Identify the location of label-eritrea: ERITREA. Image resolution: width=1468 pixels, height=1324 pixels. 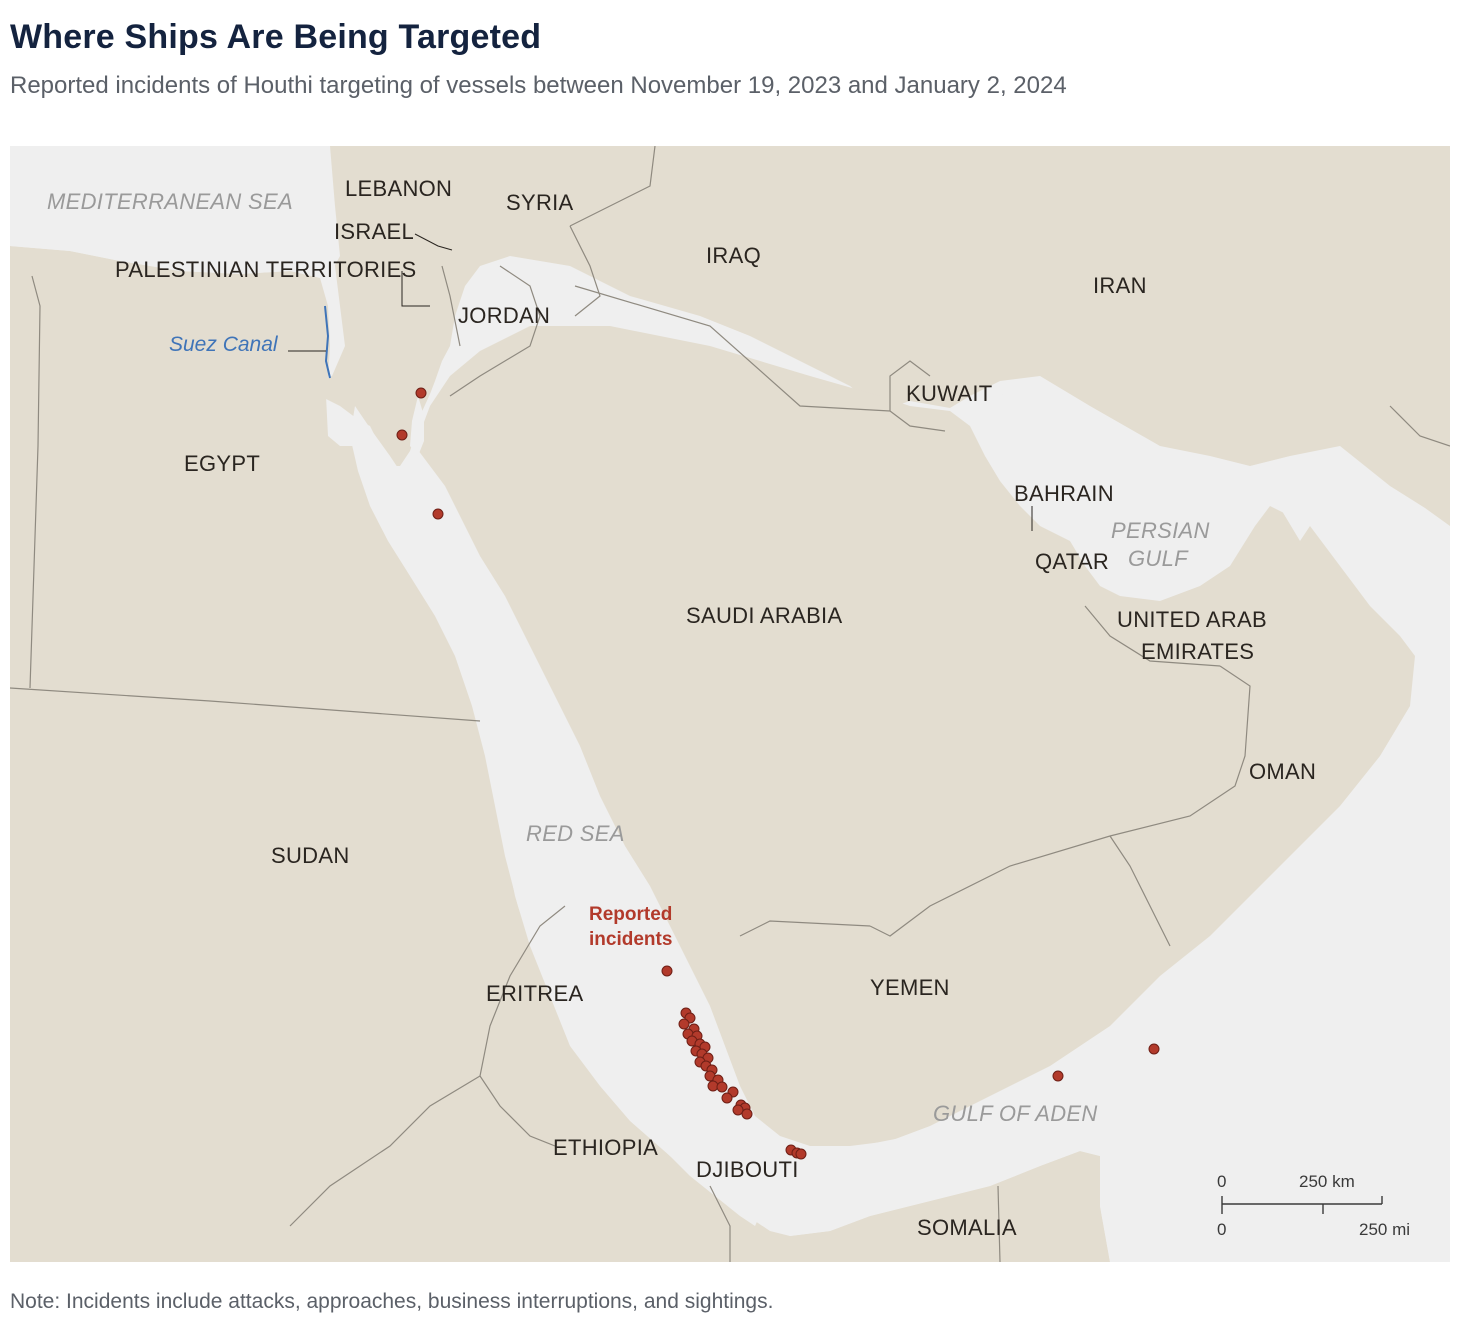
(534, 993).